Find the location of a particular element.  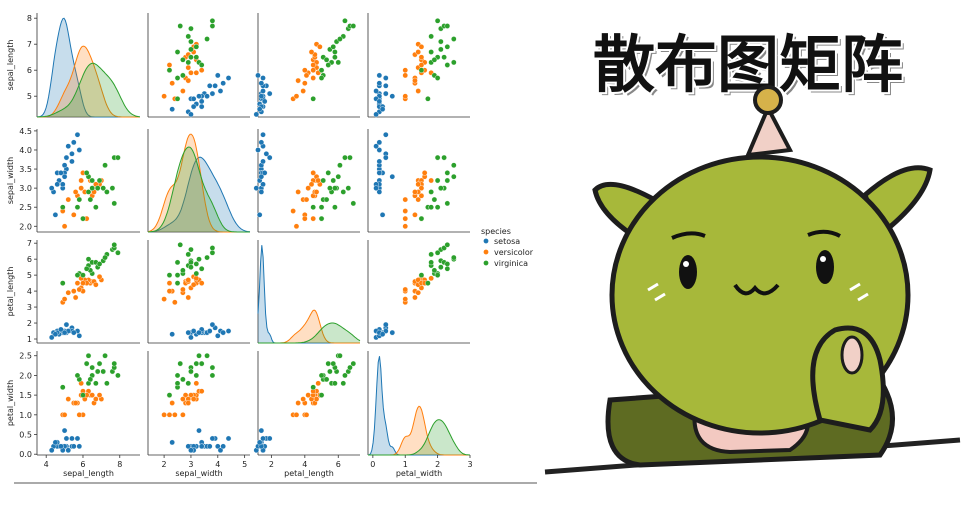

y-tick-label: 5 is located at coordinates (29, 96).